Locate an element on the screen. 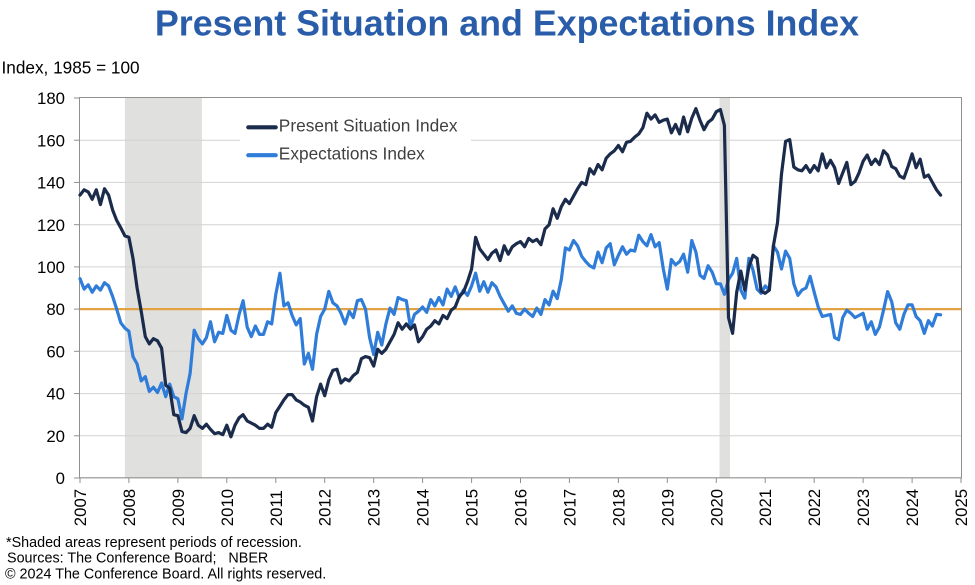 This screenshot has width=975, height=585. svg-text: 60 is located at coordinates (55, 351).